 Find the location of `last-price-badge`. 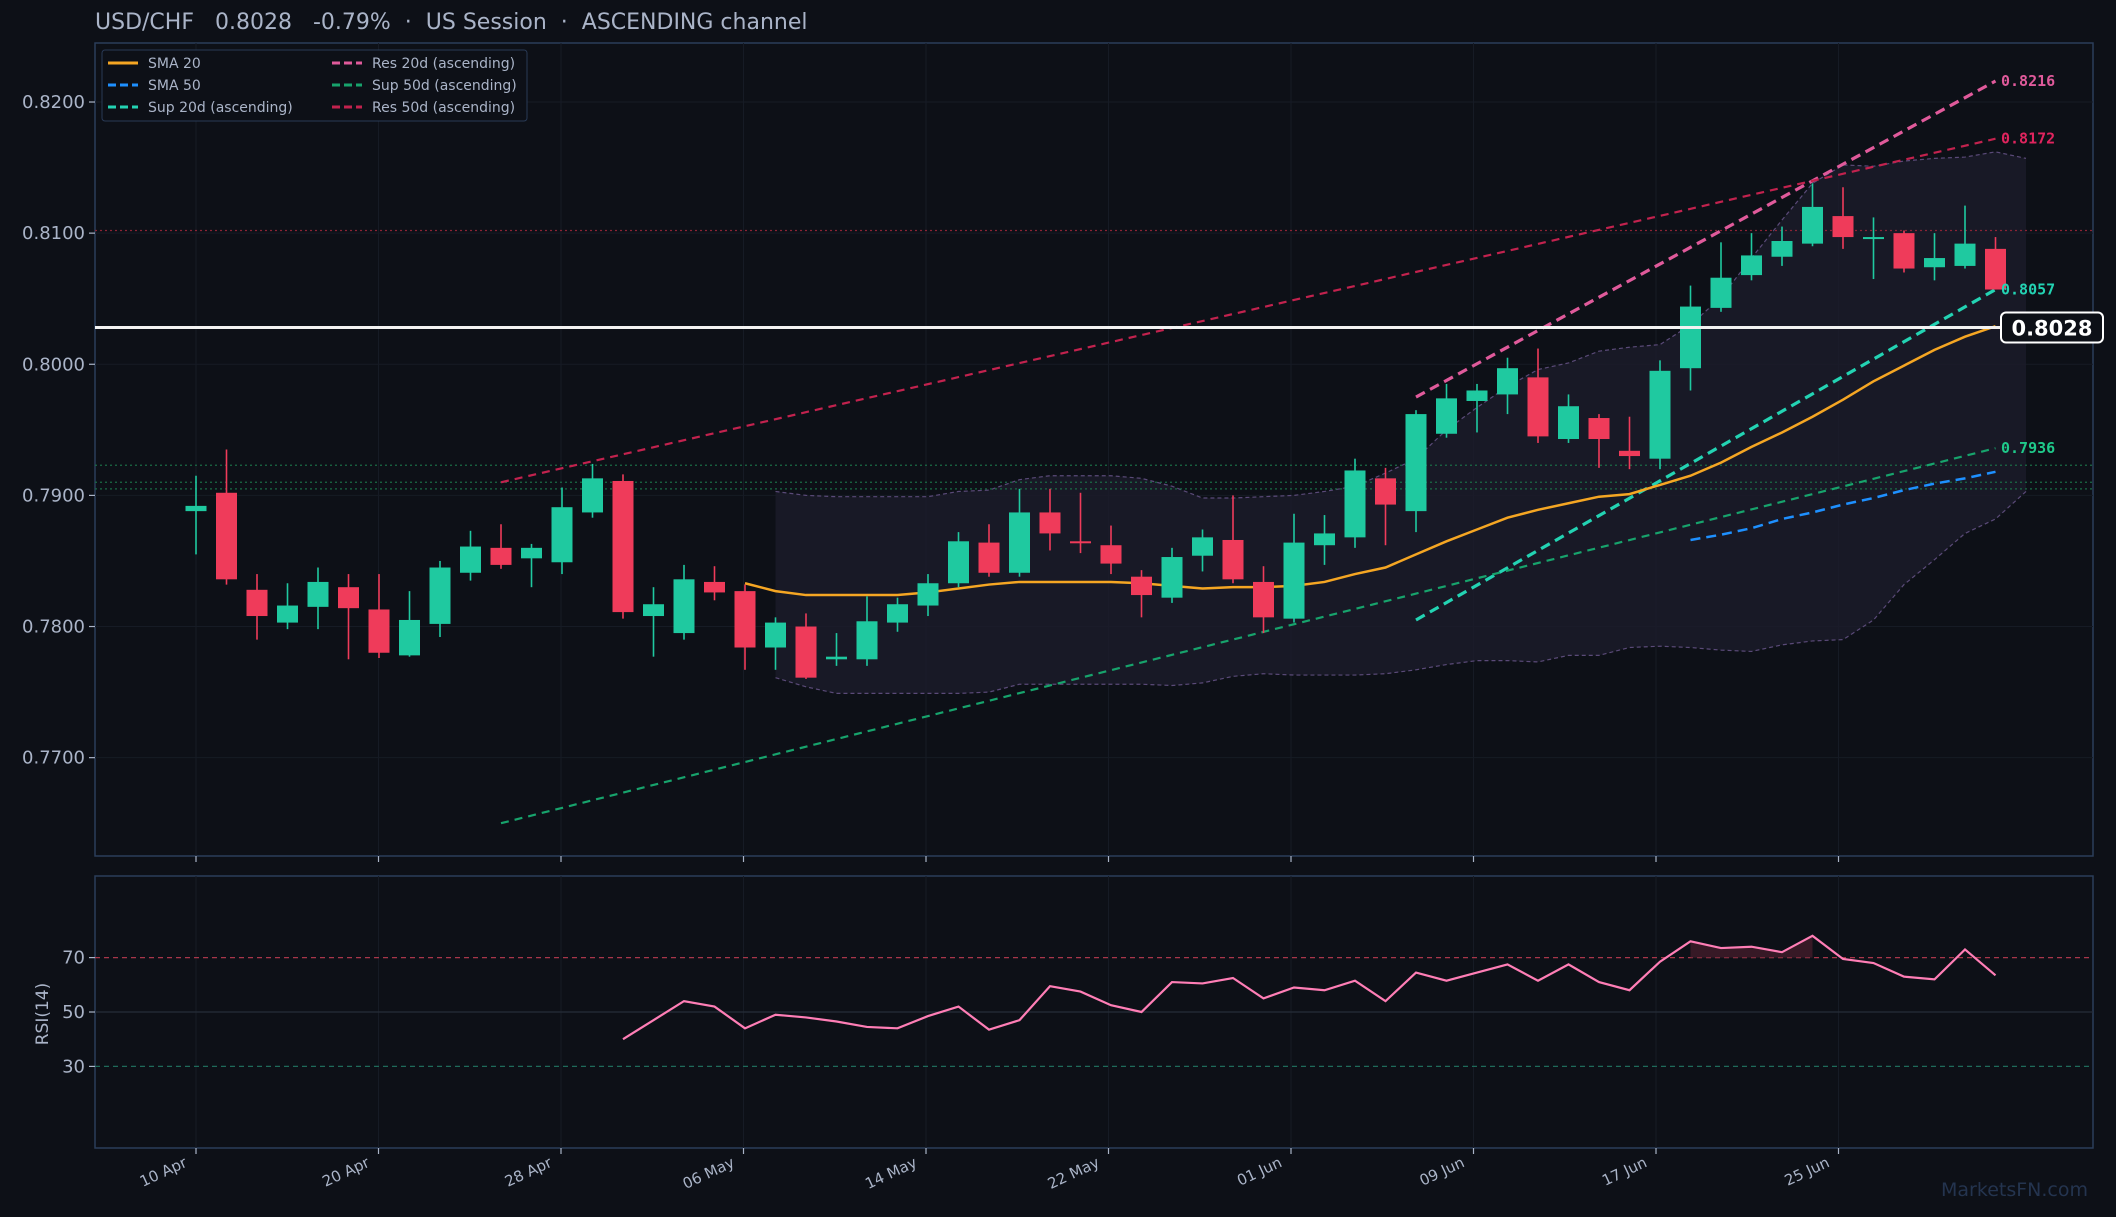

last-price-badge is located at coordinates (2052, 327).